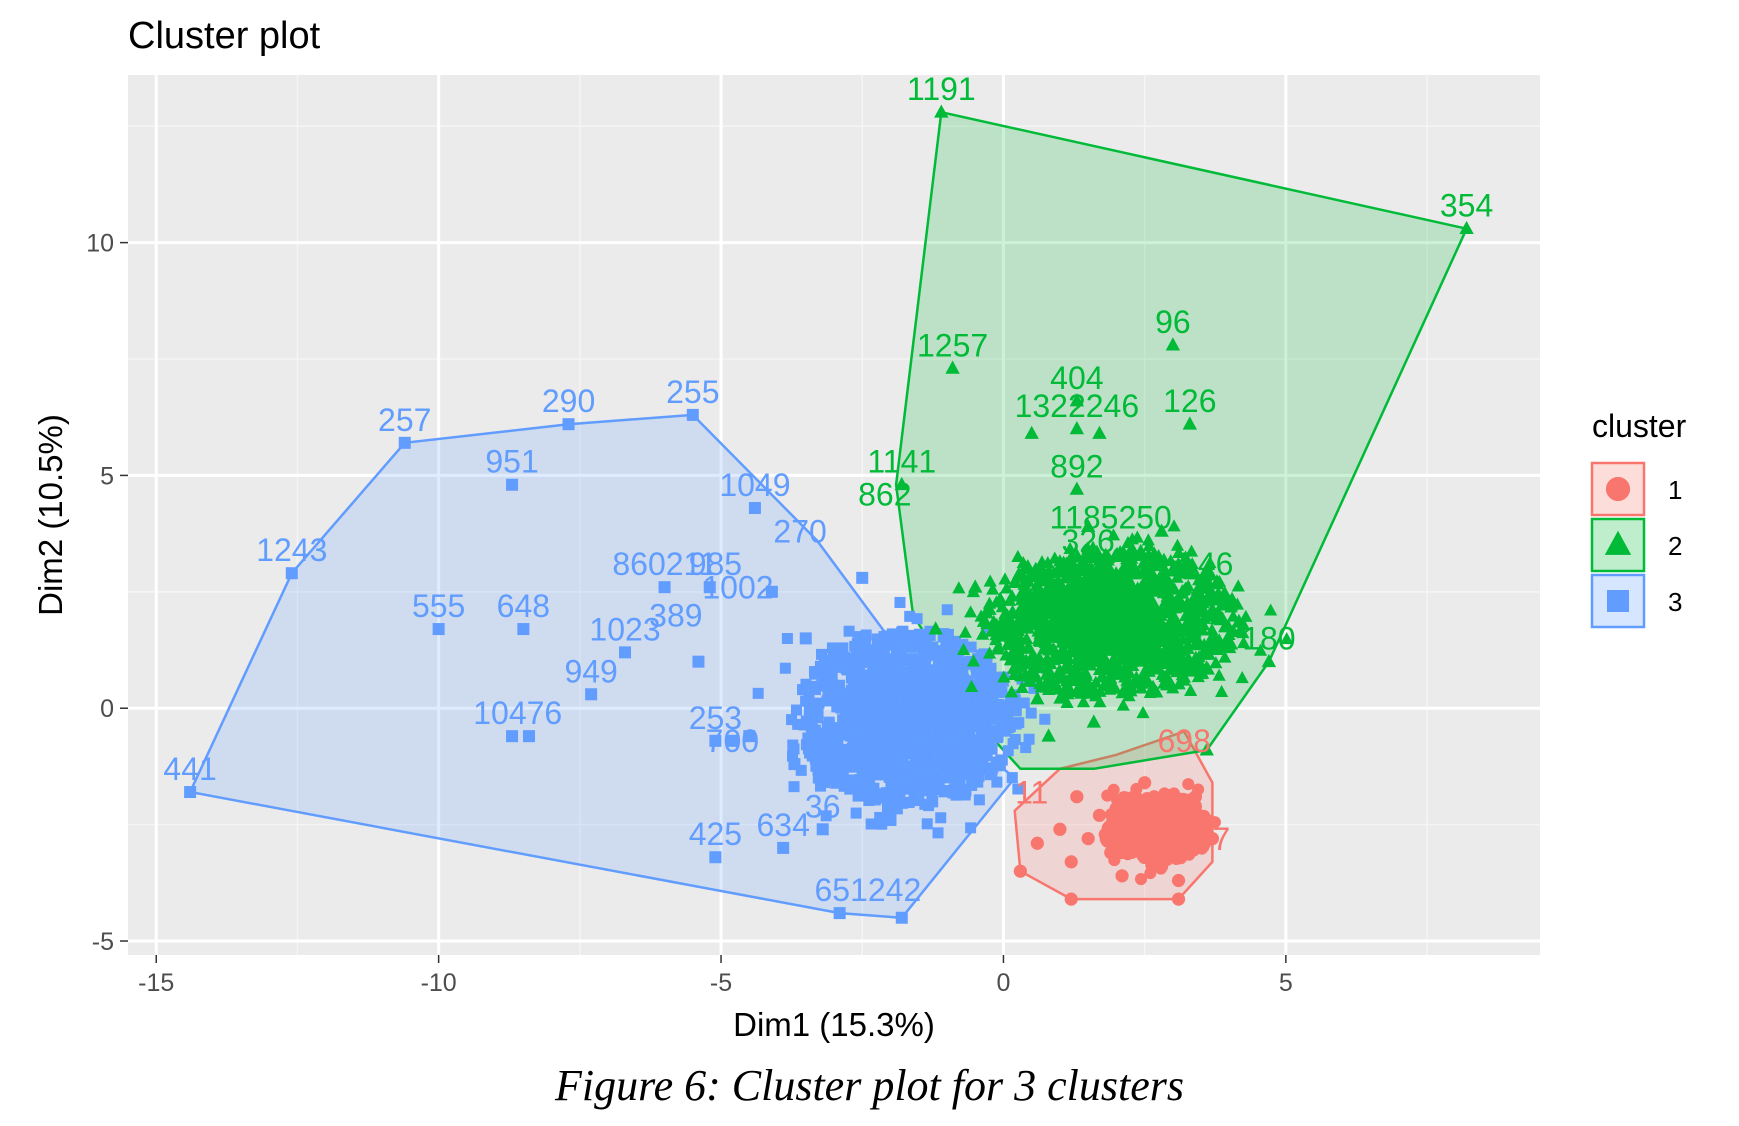 This screenshot has height=1126, width=1739. What do you see at coordinates (224, 36) in the screenshot?
I see `chart-title: Cluster plot` at bounding box center [224, 36].